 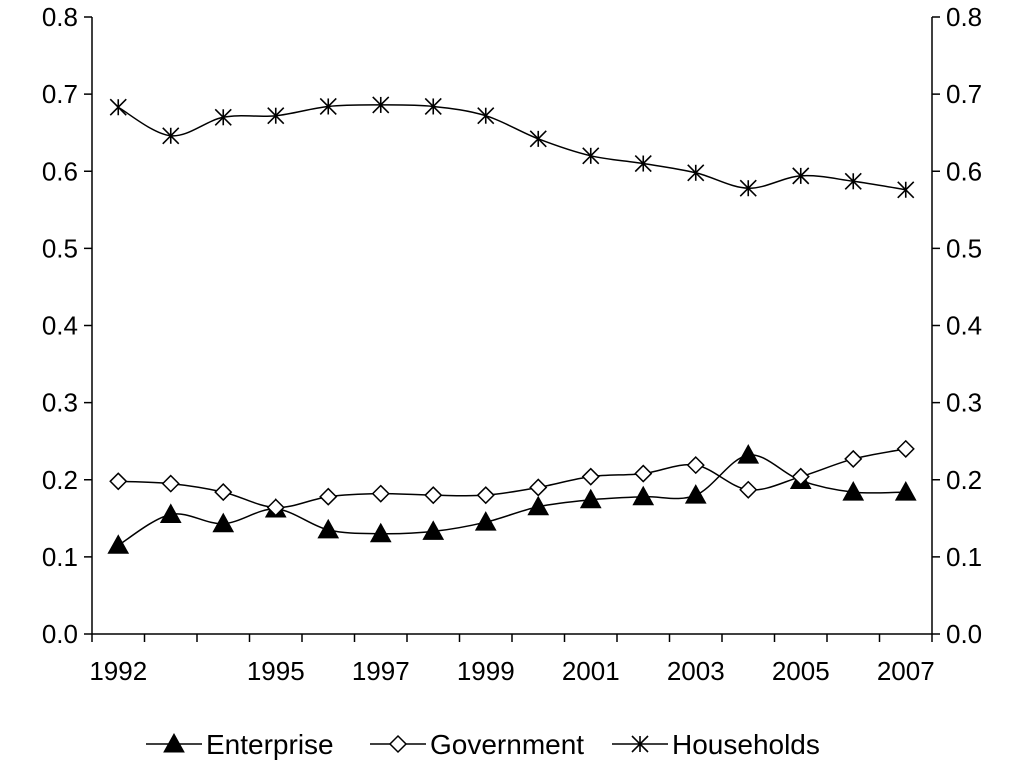 What do you see at coordinates (398, 744) in the screenshot?
I see `legend-marker-government` at bounding box center [398, 744].